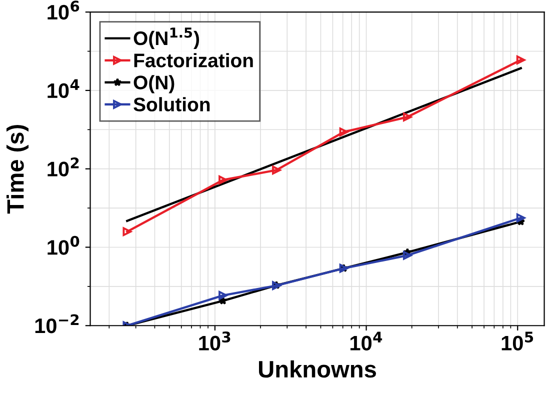 The image size is (547, 402). What do you see at coordinates (167, 39) in the screenshot?
I see `legend-label: O(N$^{1.5}$)` at bounding box center [167, 39].